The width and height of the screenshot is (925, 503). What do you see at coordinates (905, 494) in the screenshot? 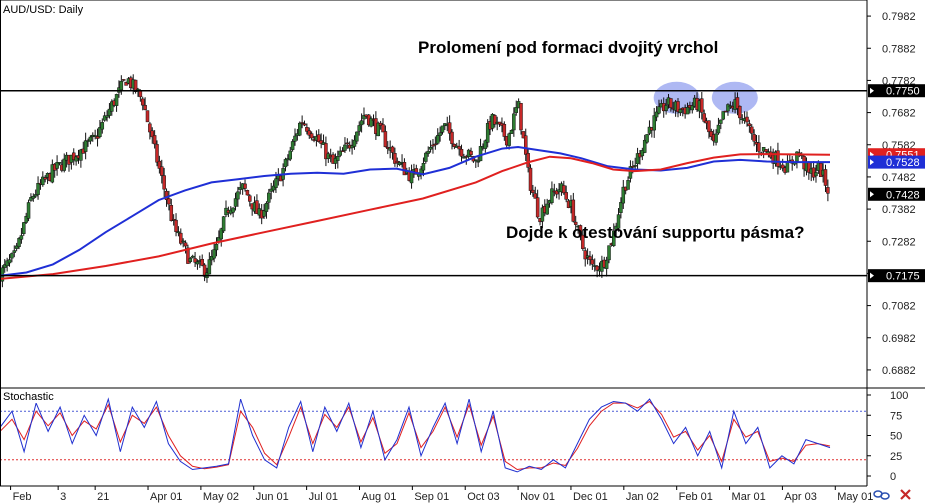
I see `close-icon` at bounding box center [905, 494].